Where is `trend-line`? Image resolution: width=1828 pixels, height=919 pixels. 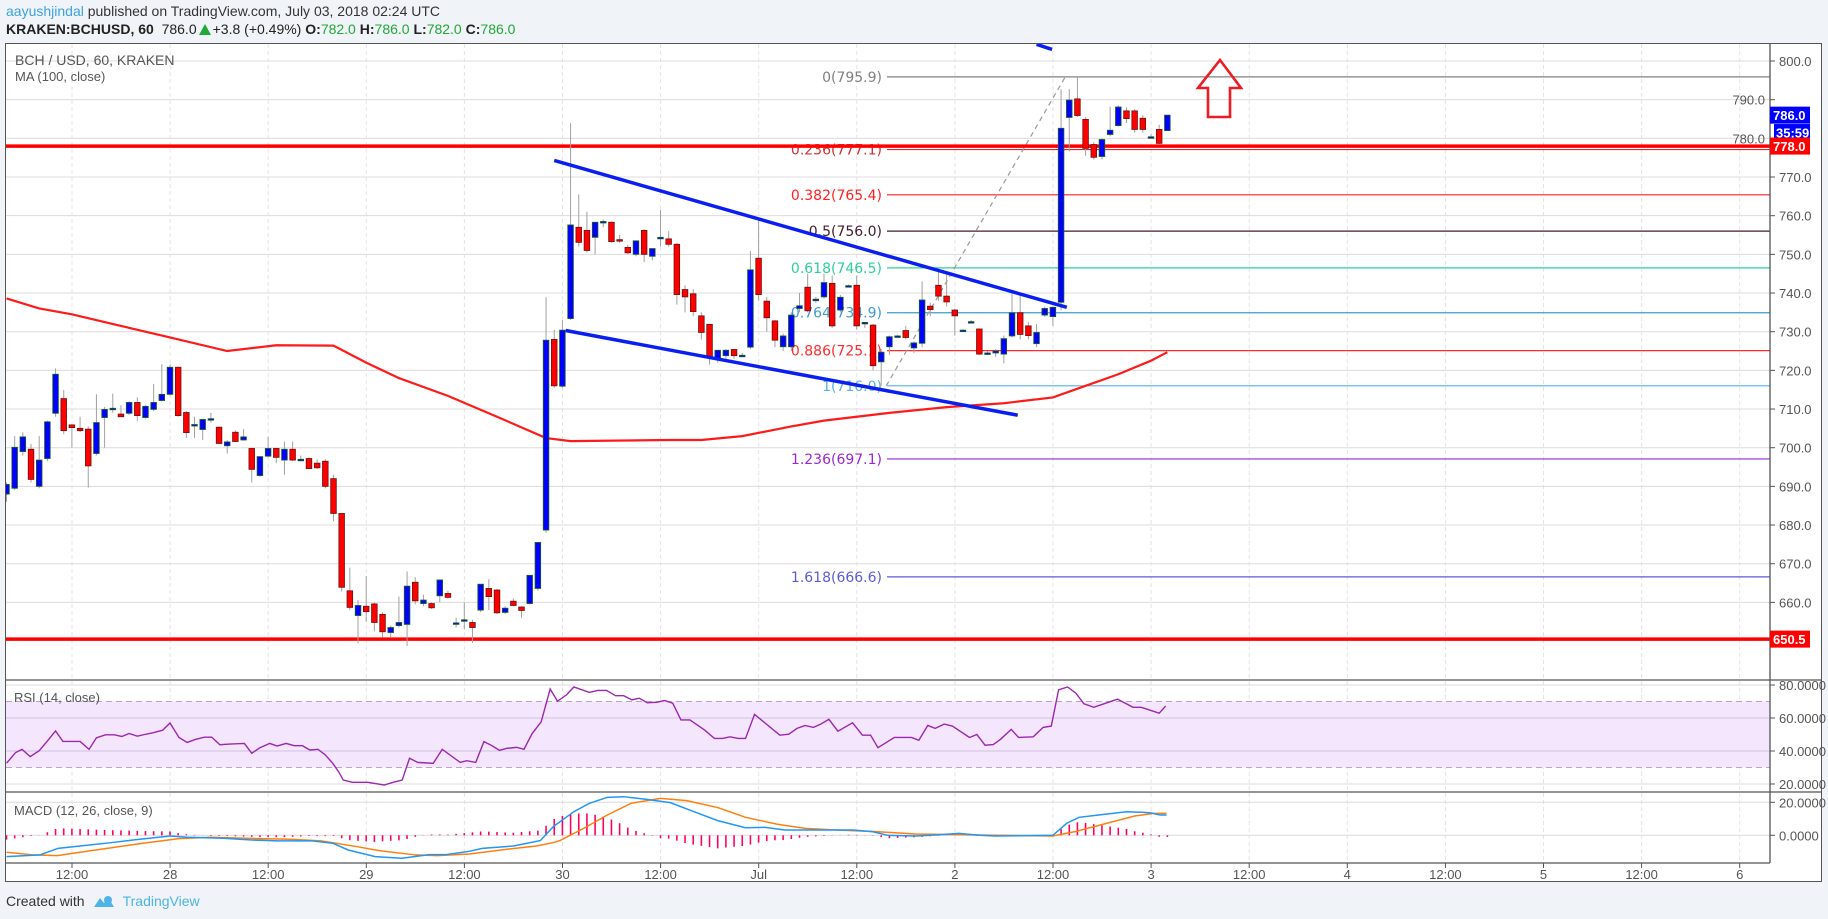 trend-line is located at coordinates (1044, 48).